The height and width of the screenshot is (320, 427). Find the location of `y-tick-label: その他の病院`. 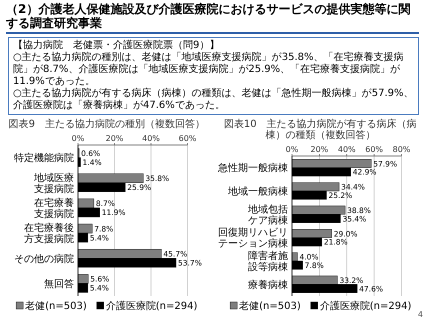

y-tick-label: その他の病院 is located at coordinates (44, 258).